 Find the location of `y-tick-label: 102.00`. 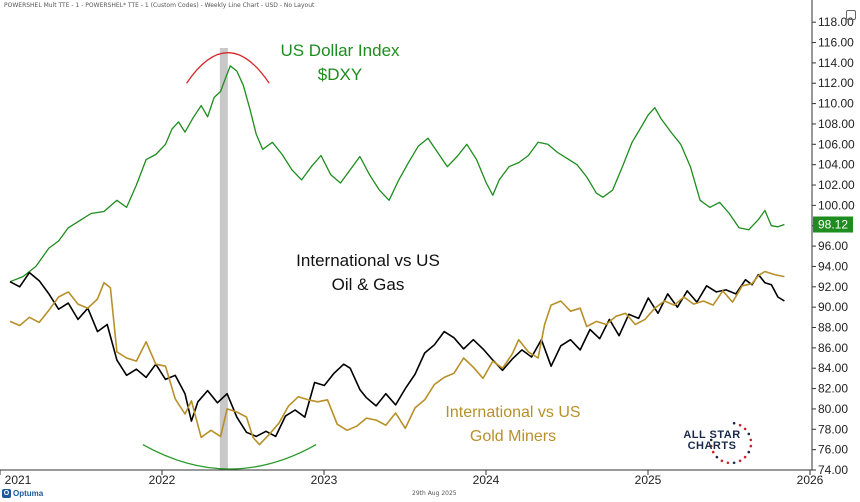

y-tick-label: 102.00 is located at coordinates (836, 185).